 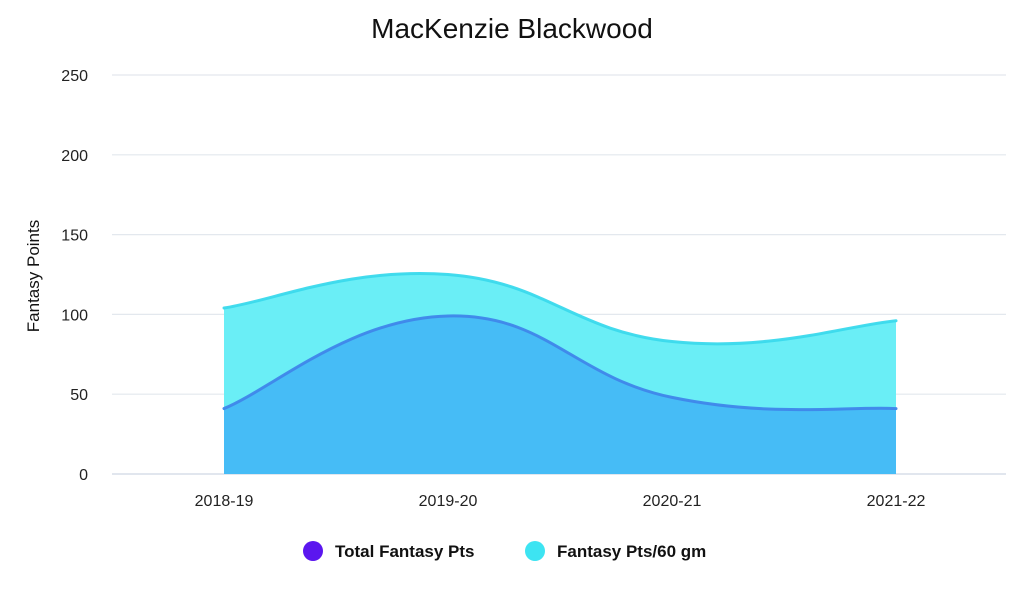 What do you see at coordinates (448, 501) in the screenshot?
I see `x-tick-label: 2019-20` at bounding box center [448, 501].